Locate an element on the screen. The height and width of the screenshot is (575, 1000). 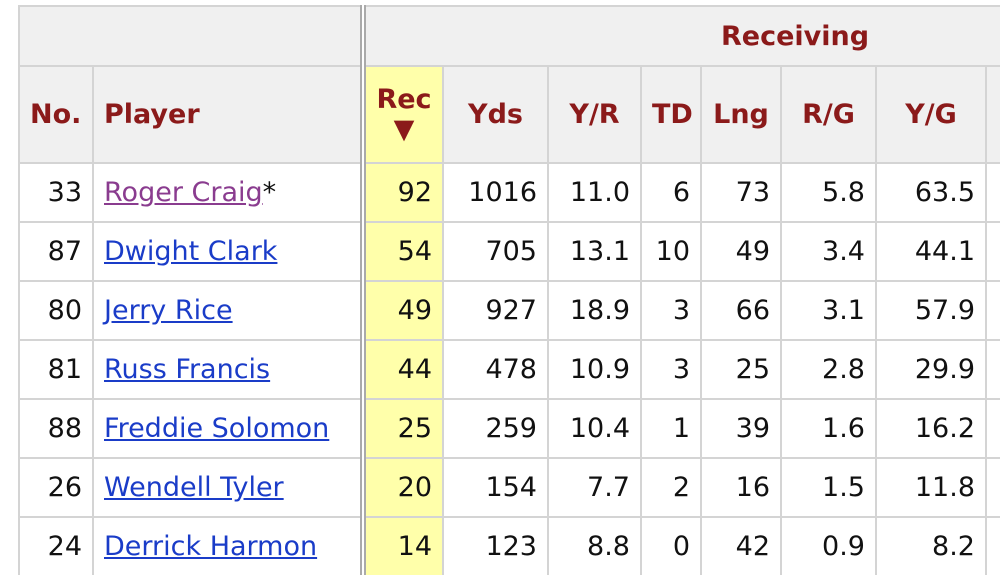
yds-cell: 478 is located at coordinates (495, 369).